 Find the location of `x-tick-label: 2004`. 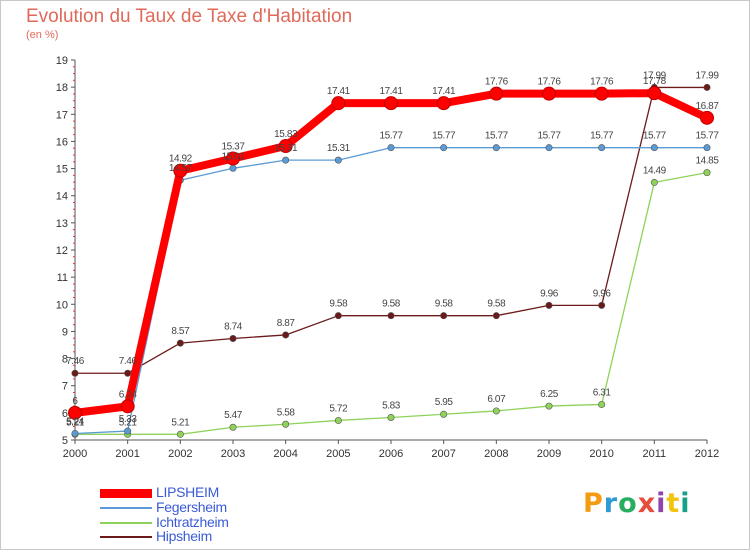

x-tick-label: 2004 is located at coordinates (285, 454).